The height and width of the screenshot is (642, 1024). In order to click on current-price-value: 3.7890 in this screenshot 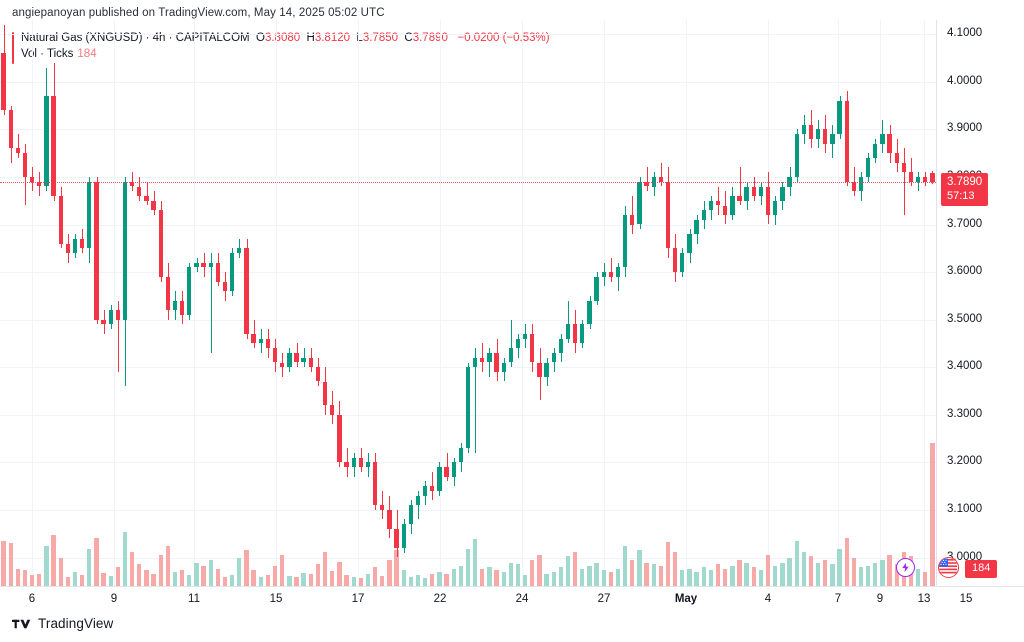, I will do `click(965, 182)`.